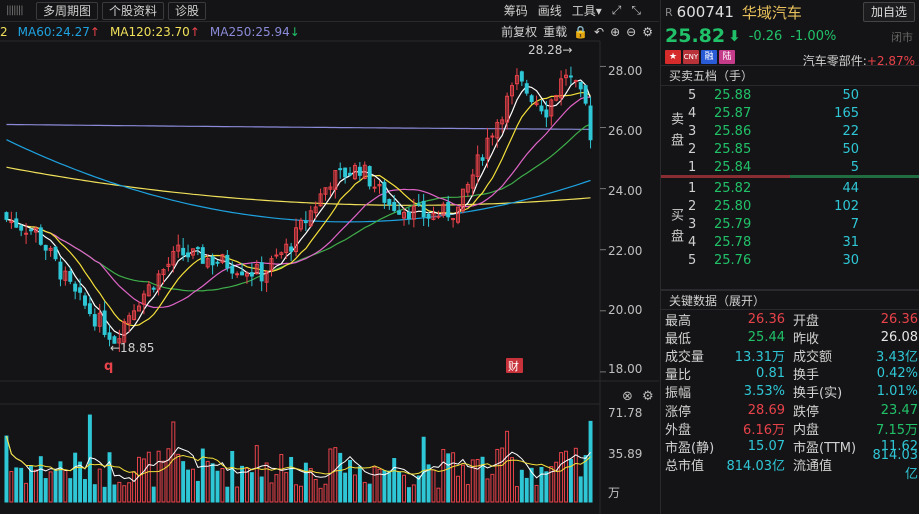 Image resolution: width=919 pixels, height=514 pixels. Describe the element at coordinates (790, 150) in the screenshot. I see `asks-row: 2 25.85 50` at that location.